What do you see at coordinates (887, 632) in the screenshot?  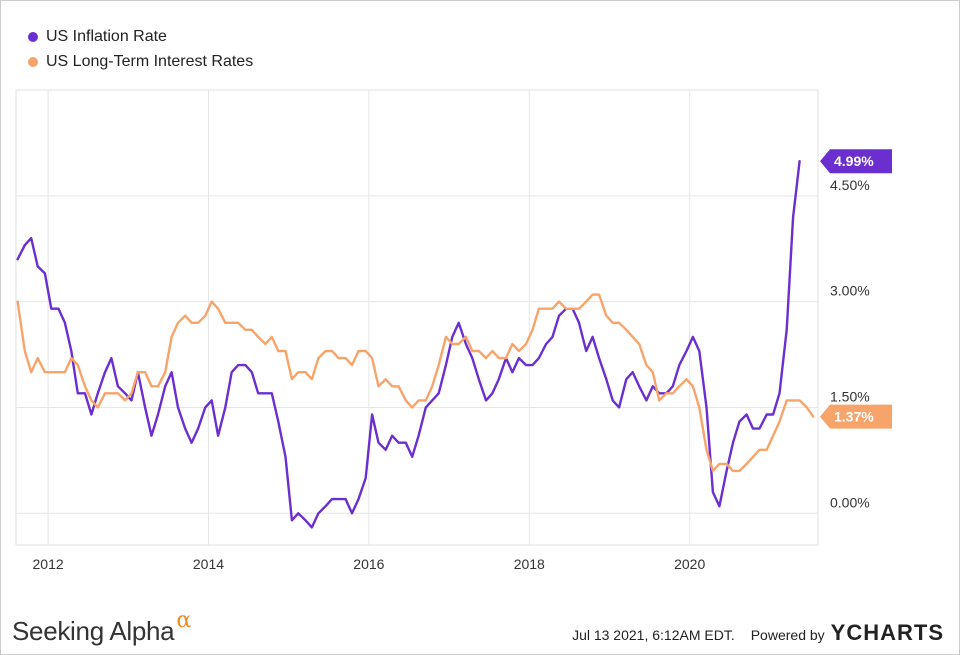 I see `ycharts-logo: YCHARTS` at bounding box center [887, 632].